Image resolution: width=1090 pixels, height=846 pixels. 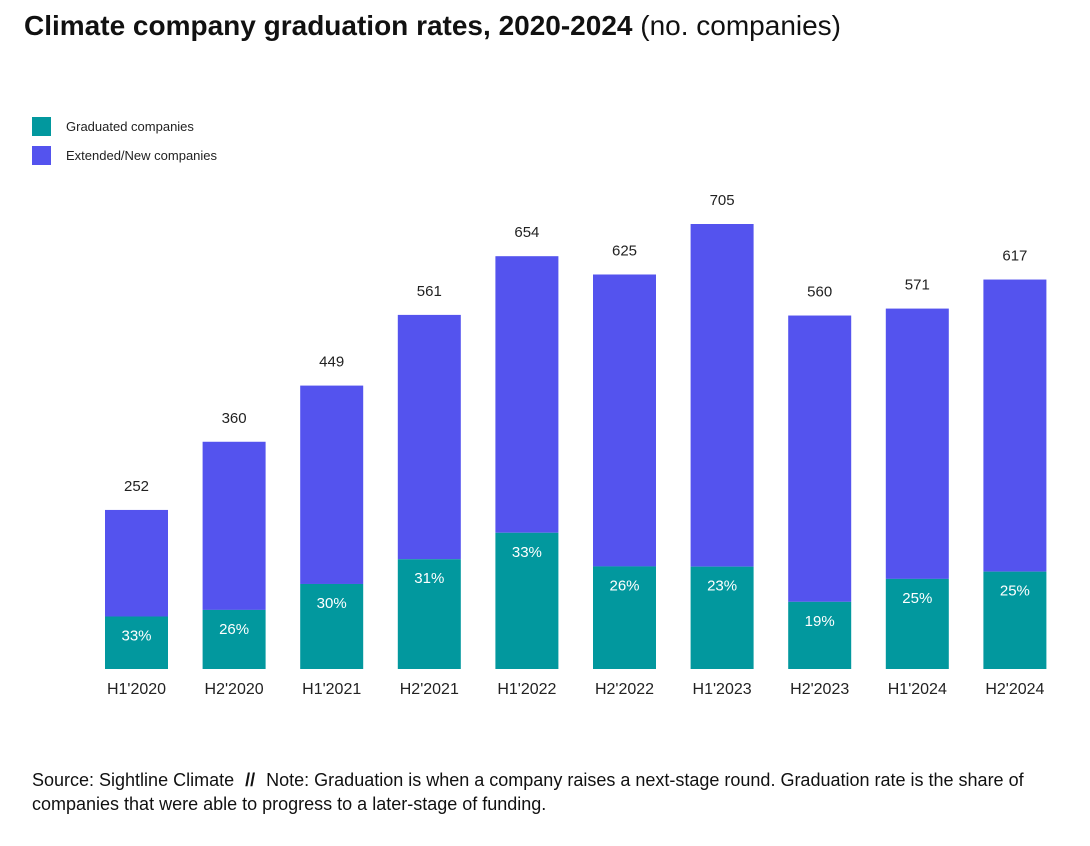 I want to click on legend-item-extended: Extended/New companies, so click(x=124, y=155).